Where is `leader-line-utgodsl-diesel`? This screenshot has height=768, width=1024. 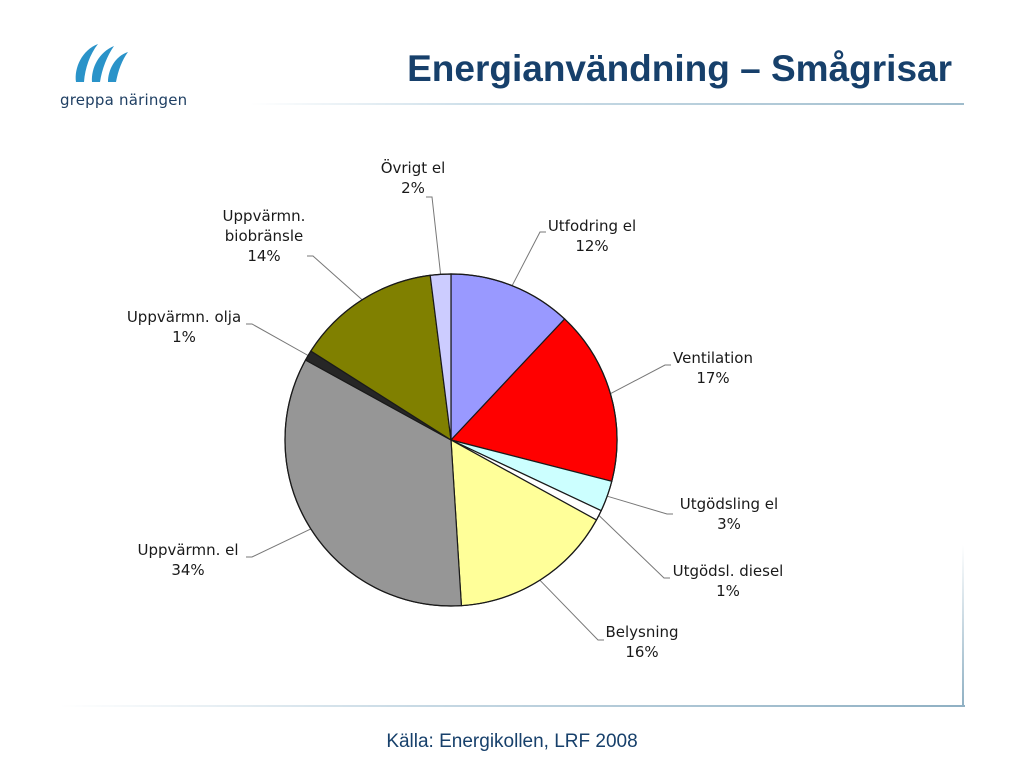 leader-line-utgodsl-diesel is located at coordinates (634, 547).